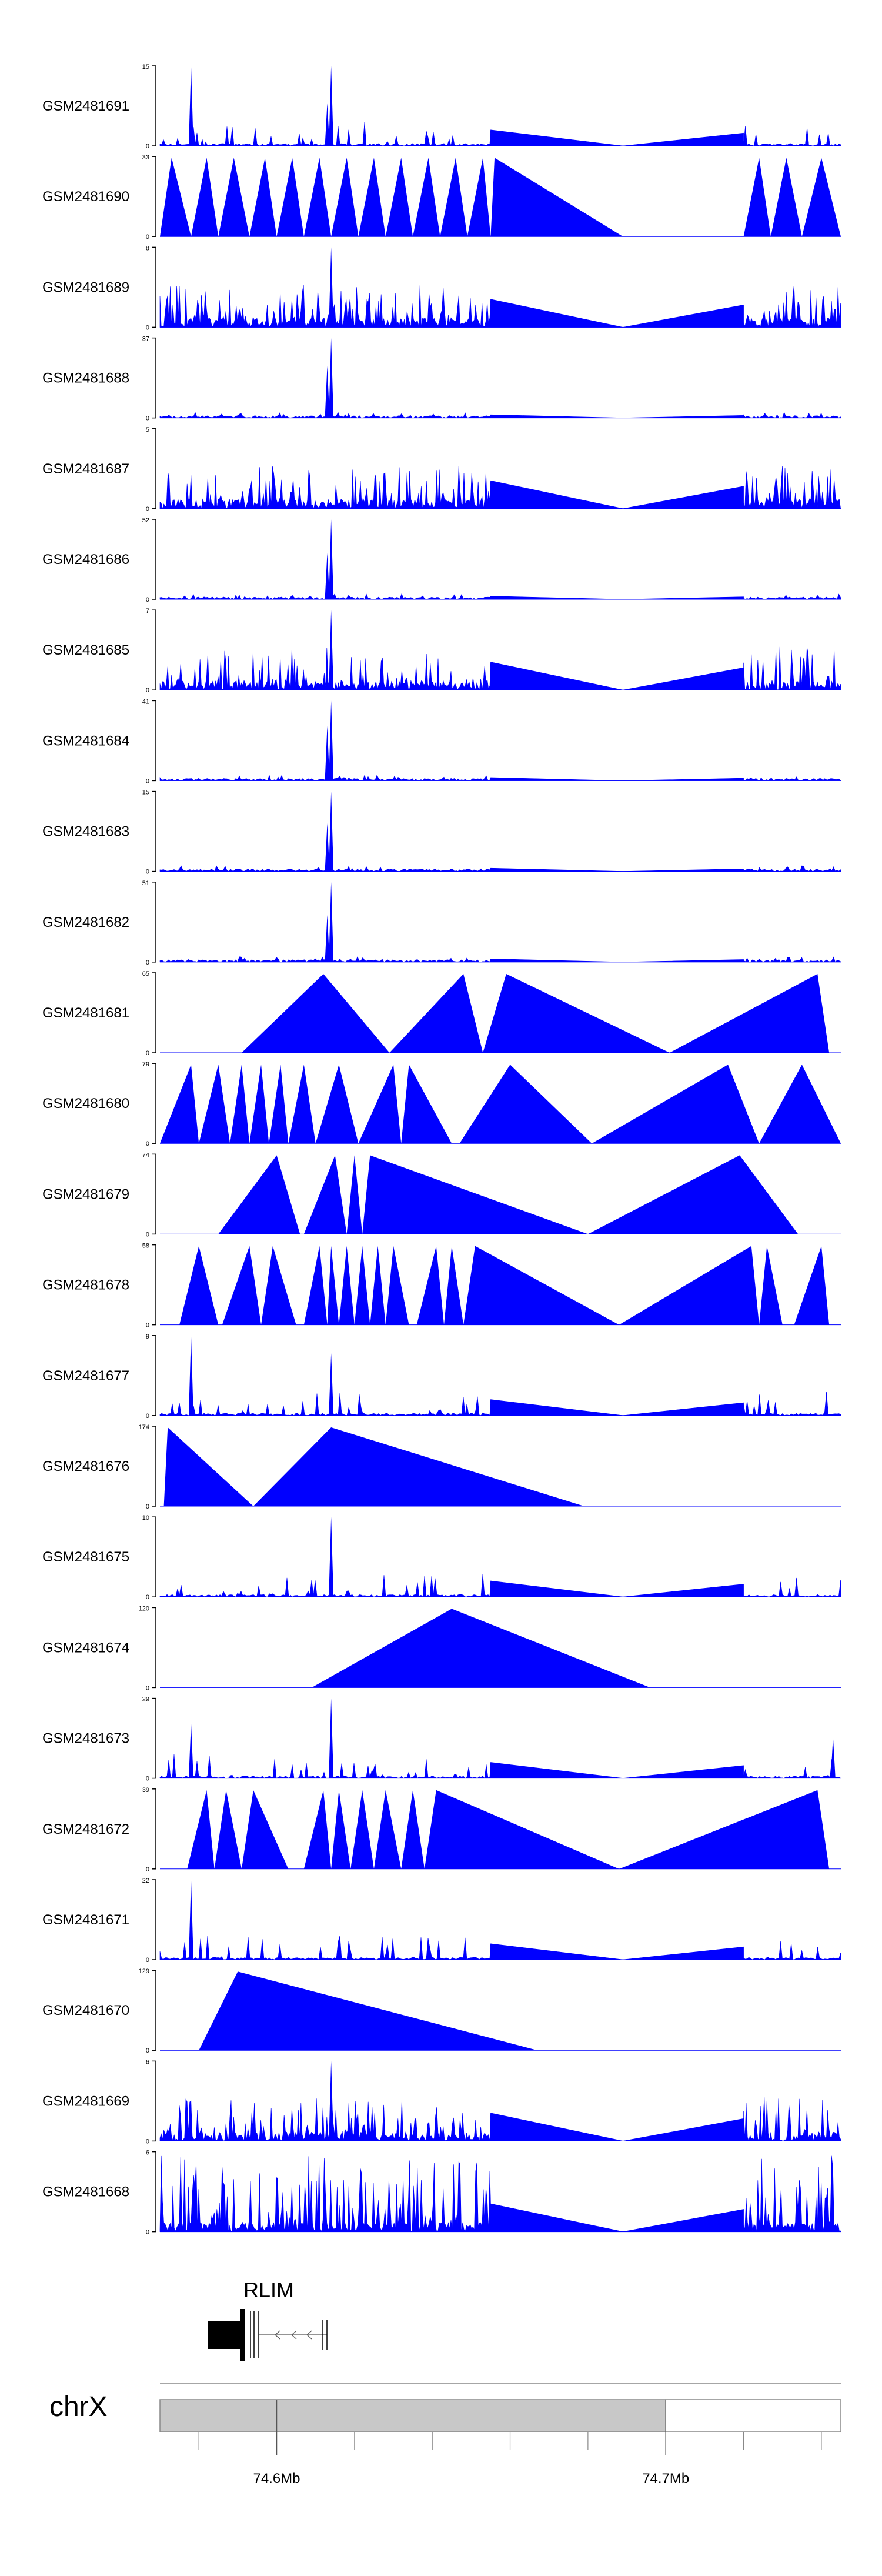 The image size is (882, 2576). I want to click on y-tick-label-max: 9, so click(147, 1336).